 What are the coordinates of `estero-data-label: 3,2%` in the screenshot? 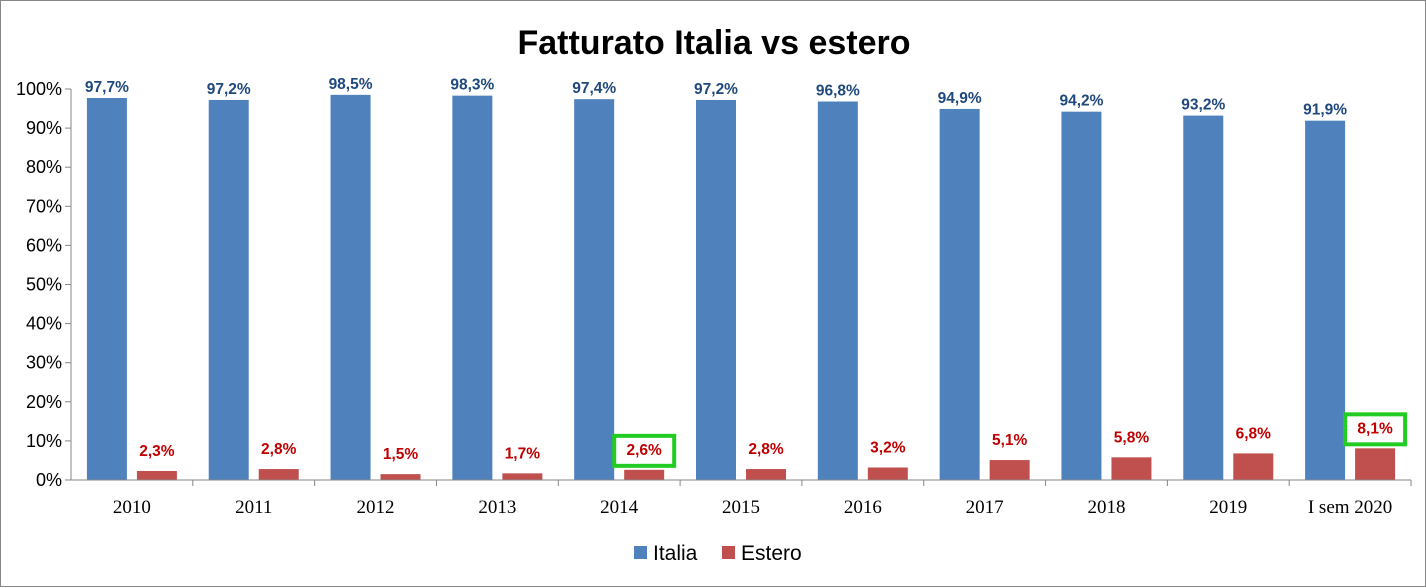 It's located at (888, 447).